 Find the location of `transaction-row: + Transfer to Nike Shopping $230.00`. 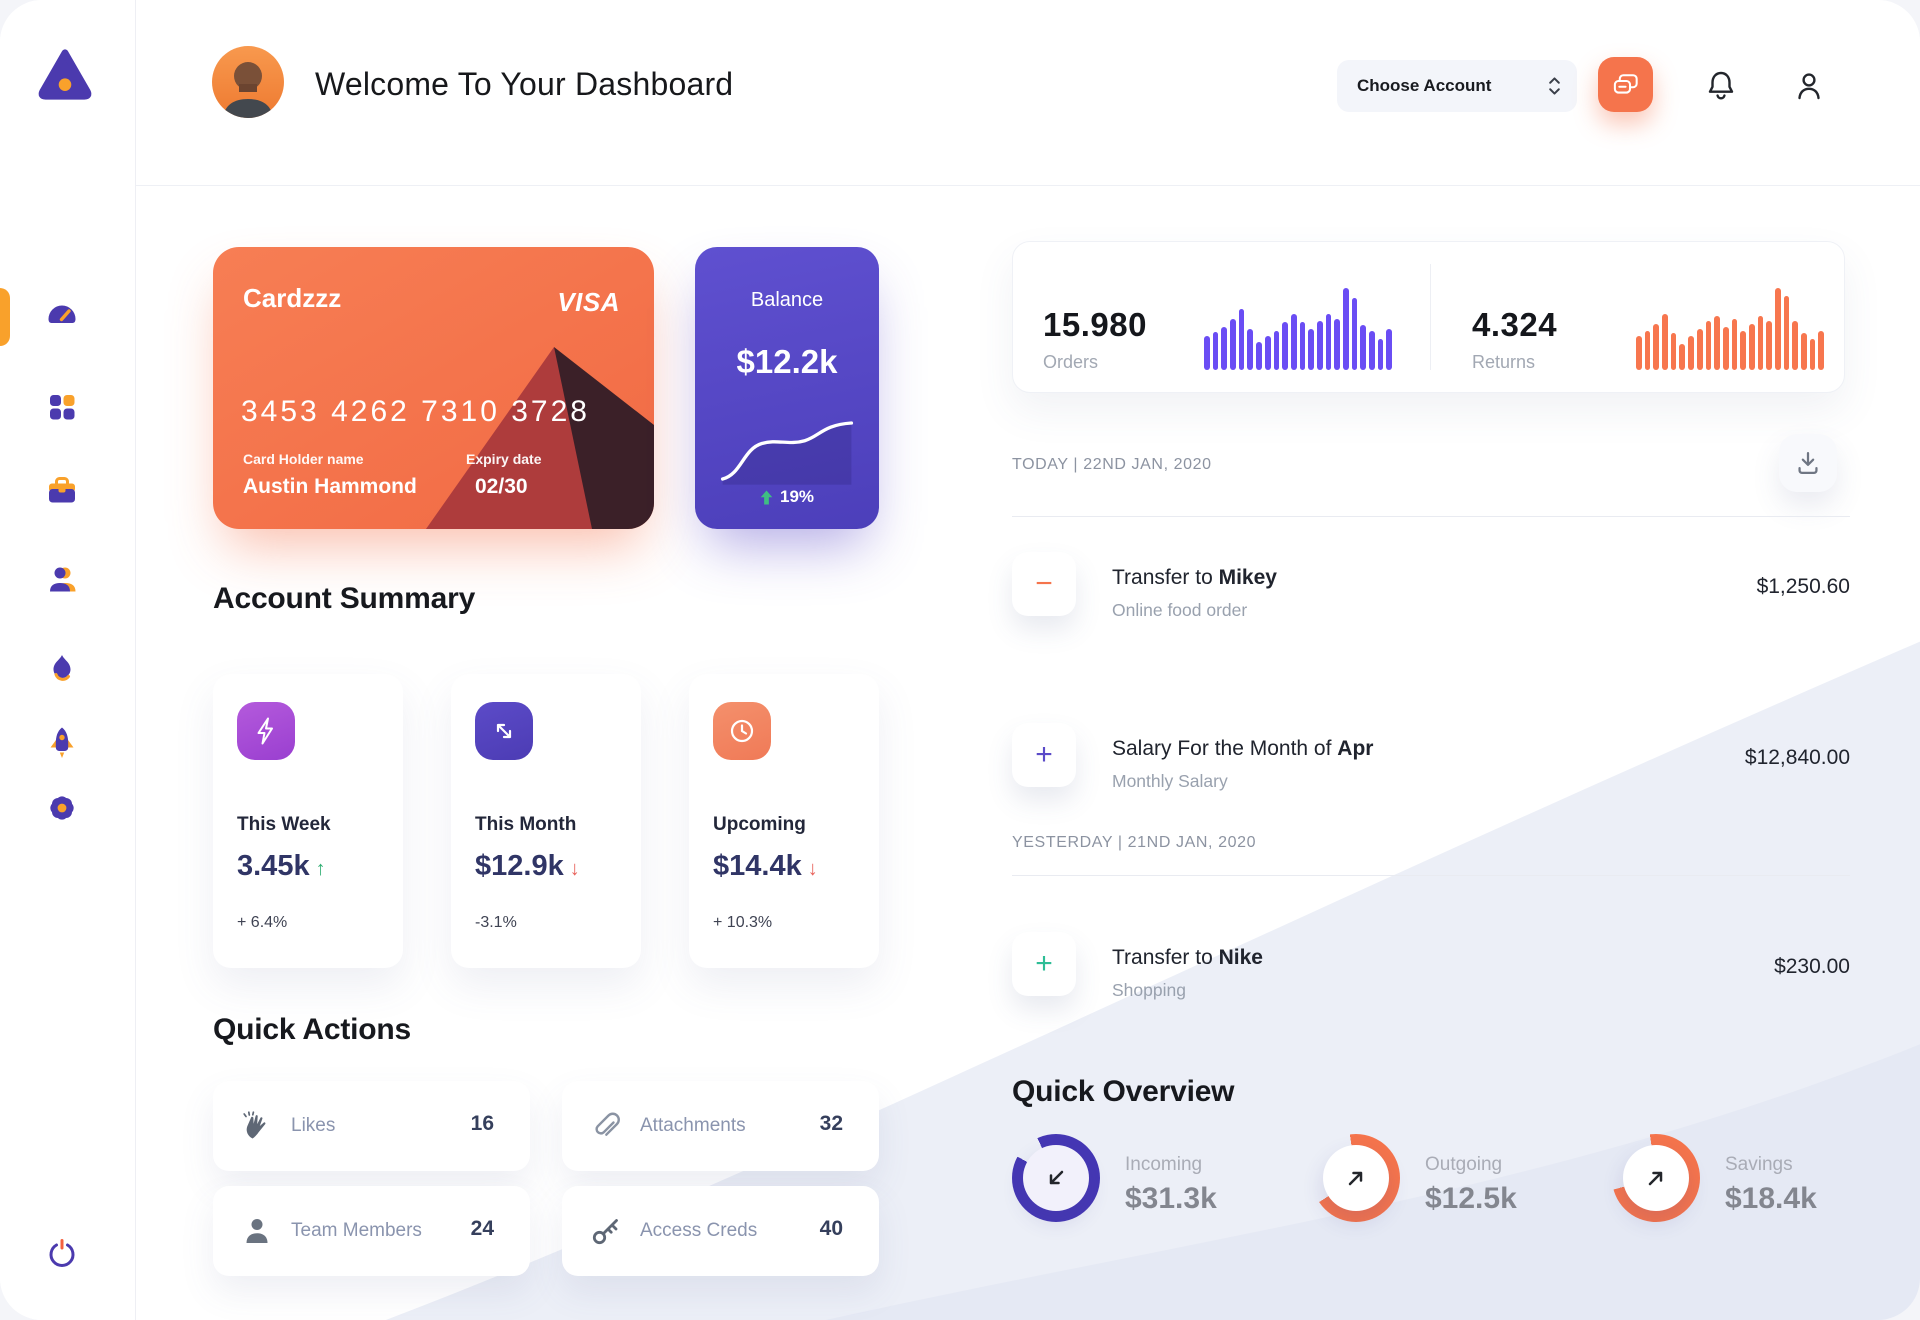

transaction-row: + Transfer to Nike Shopping $230.00 is located at coordinates (1431, 967).